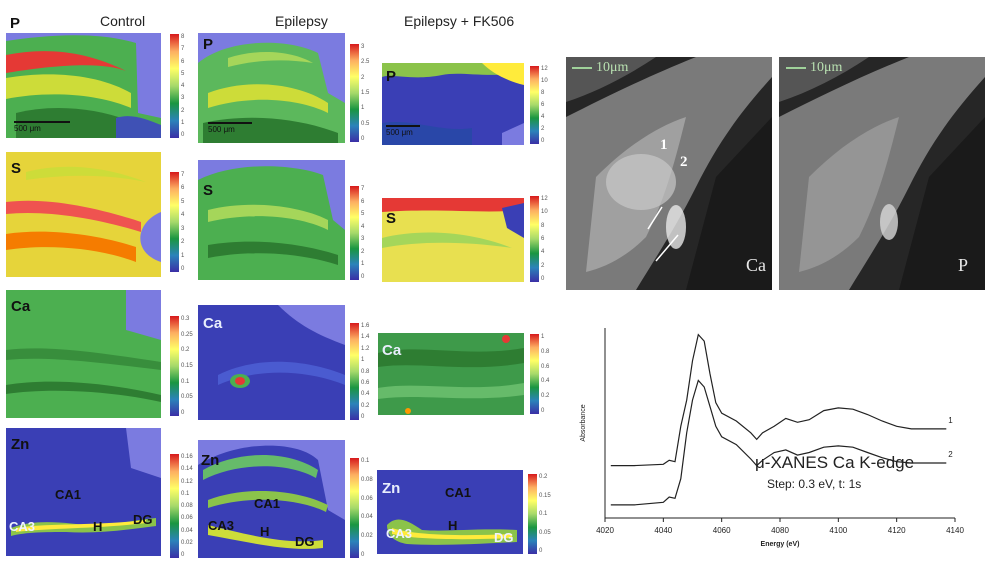 The height and width of the screenshot is (561, 990). Describe the element at coordinates (265, 531) in the screenshot. I see `region-h-epilepsy: H` at that location.